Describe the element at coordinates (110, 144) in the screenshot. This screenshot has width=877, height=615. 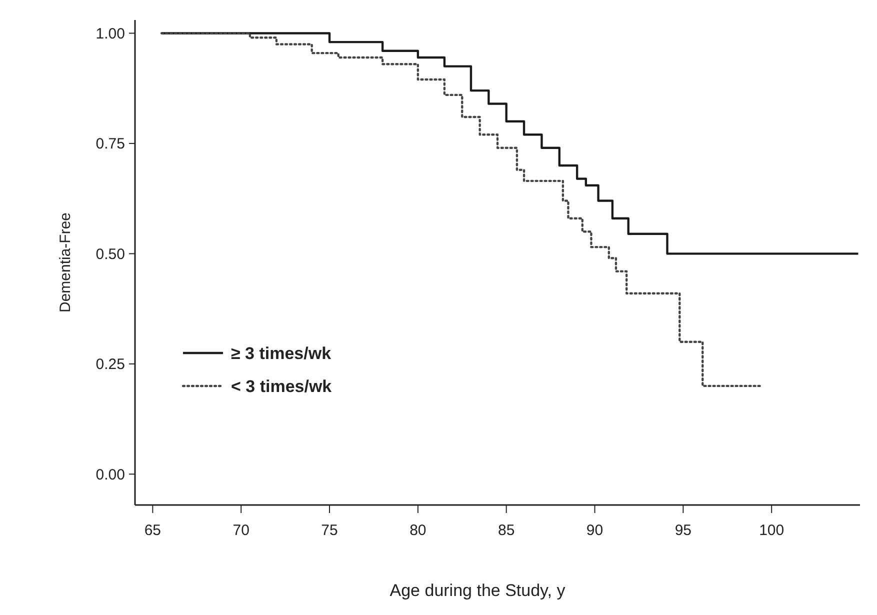
I see `y-tick-label: 0.75` at that location.